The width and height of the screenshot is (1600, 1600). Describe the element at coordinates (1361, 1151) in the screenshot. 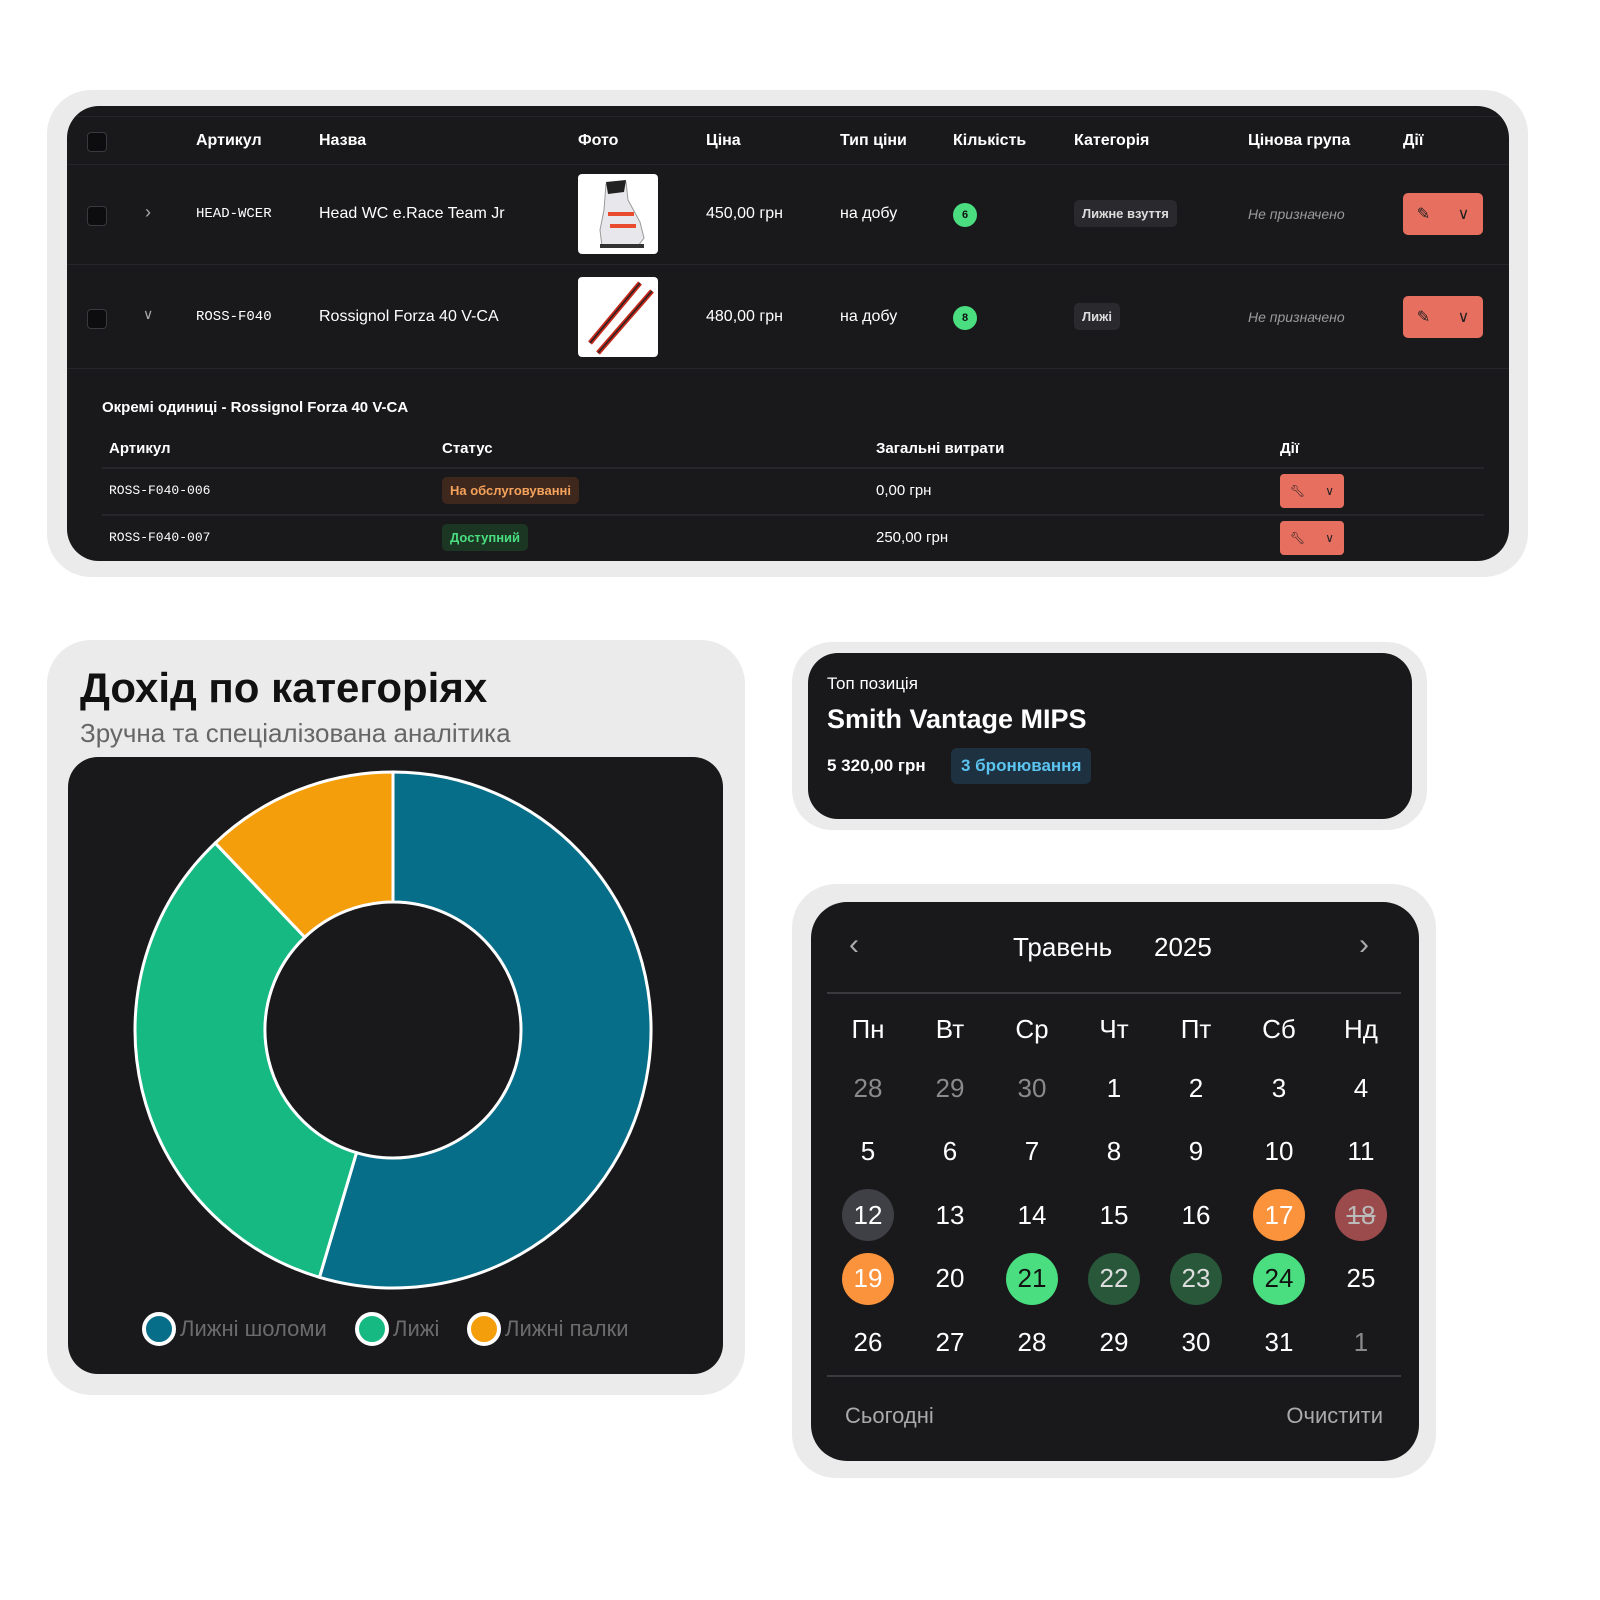

I see `calendar-day: 11` at that location.